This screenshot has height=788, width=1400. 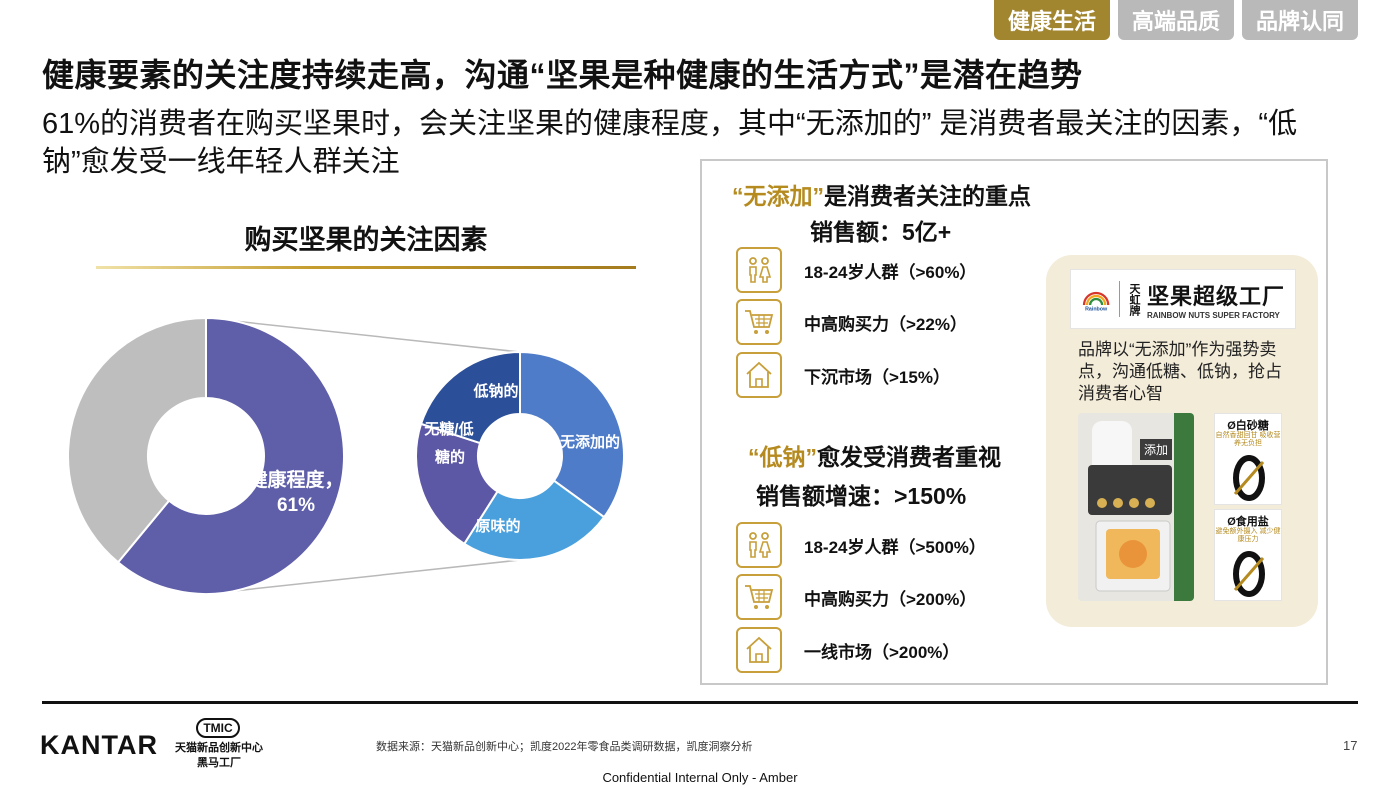 I want to click on section1-sales: 销售额：5亿+, so click(x=881, y=232).